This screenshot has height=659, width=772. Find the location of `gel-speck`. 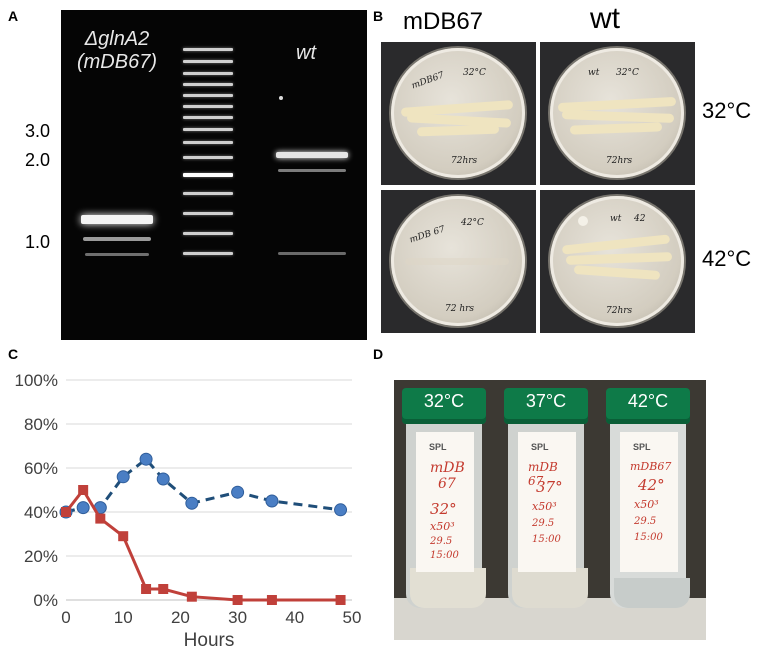

gel-speck is located at coordinates (281, 98).